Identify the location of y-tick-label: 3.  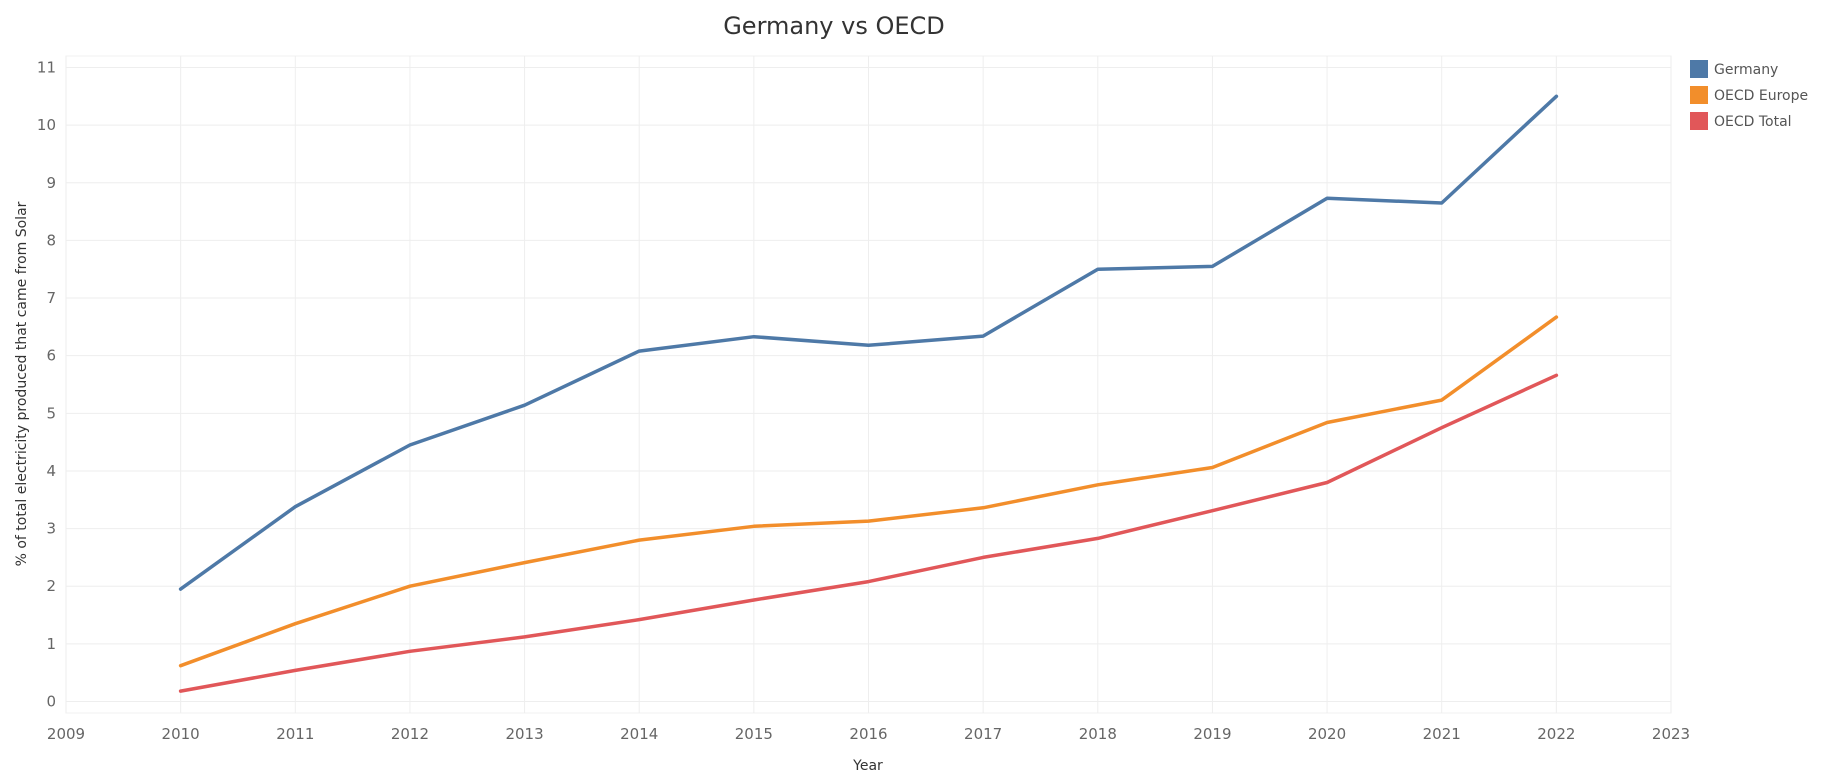
(51, 529).